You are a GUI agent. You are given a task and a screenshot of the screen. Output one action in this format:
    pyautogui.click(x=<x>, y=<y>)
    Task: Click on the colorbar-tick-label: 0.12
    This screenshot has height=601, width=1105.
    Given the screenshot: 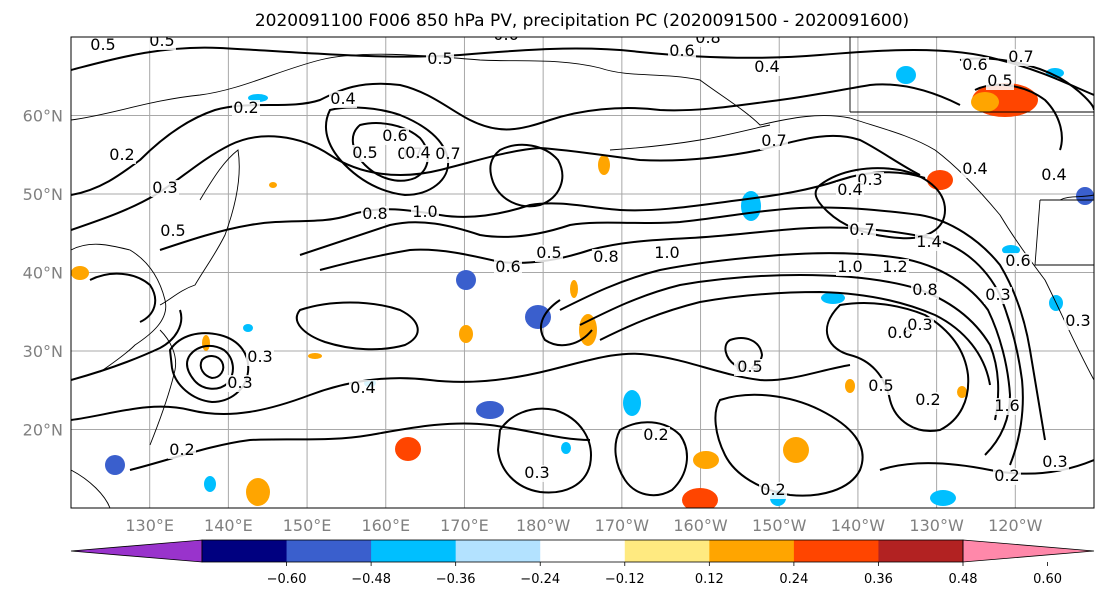 What is the action you would take?
    pyautogui.click(x=709, y=579)
    